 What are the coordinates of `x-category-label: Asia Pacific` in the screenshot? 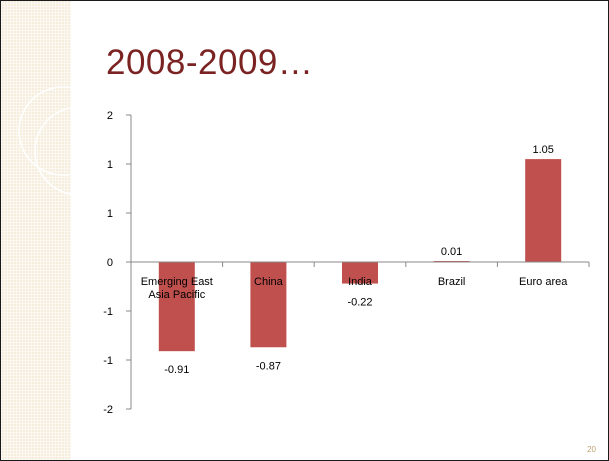 It's located at (176, 295).